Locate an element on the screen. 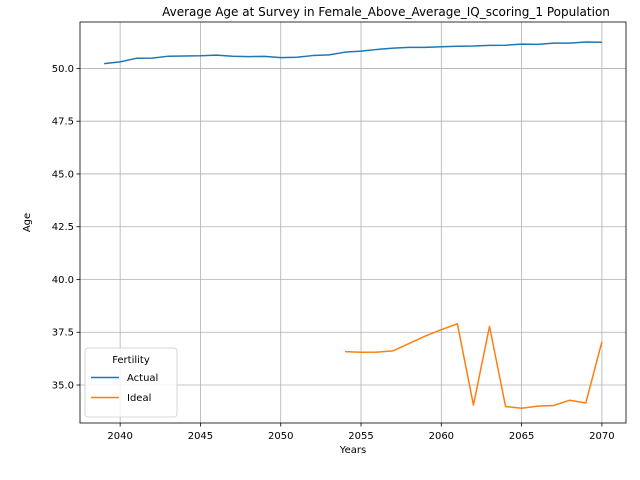  x-axis-ticks: 2040 2045 2050 2055 2060 2065 2070 is located at coordinates (361, 432).